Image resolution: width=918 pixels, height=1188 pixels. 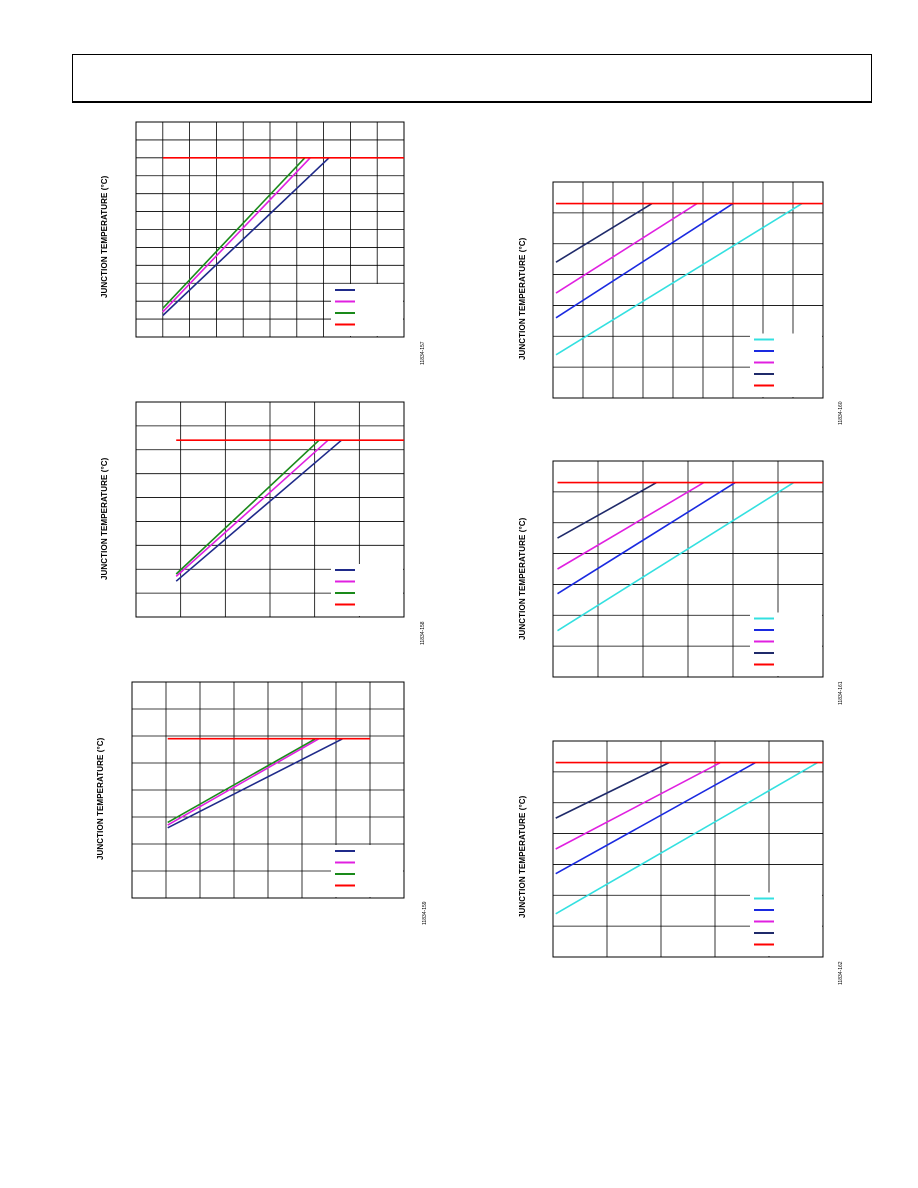 I want to click on chart-6-ylabel: JUNCTION TEMPERATURE (°C), so click(x=522, y=856).